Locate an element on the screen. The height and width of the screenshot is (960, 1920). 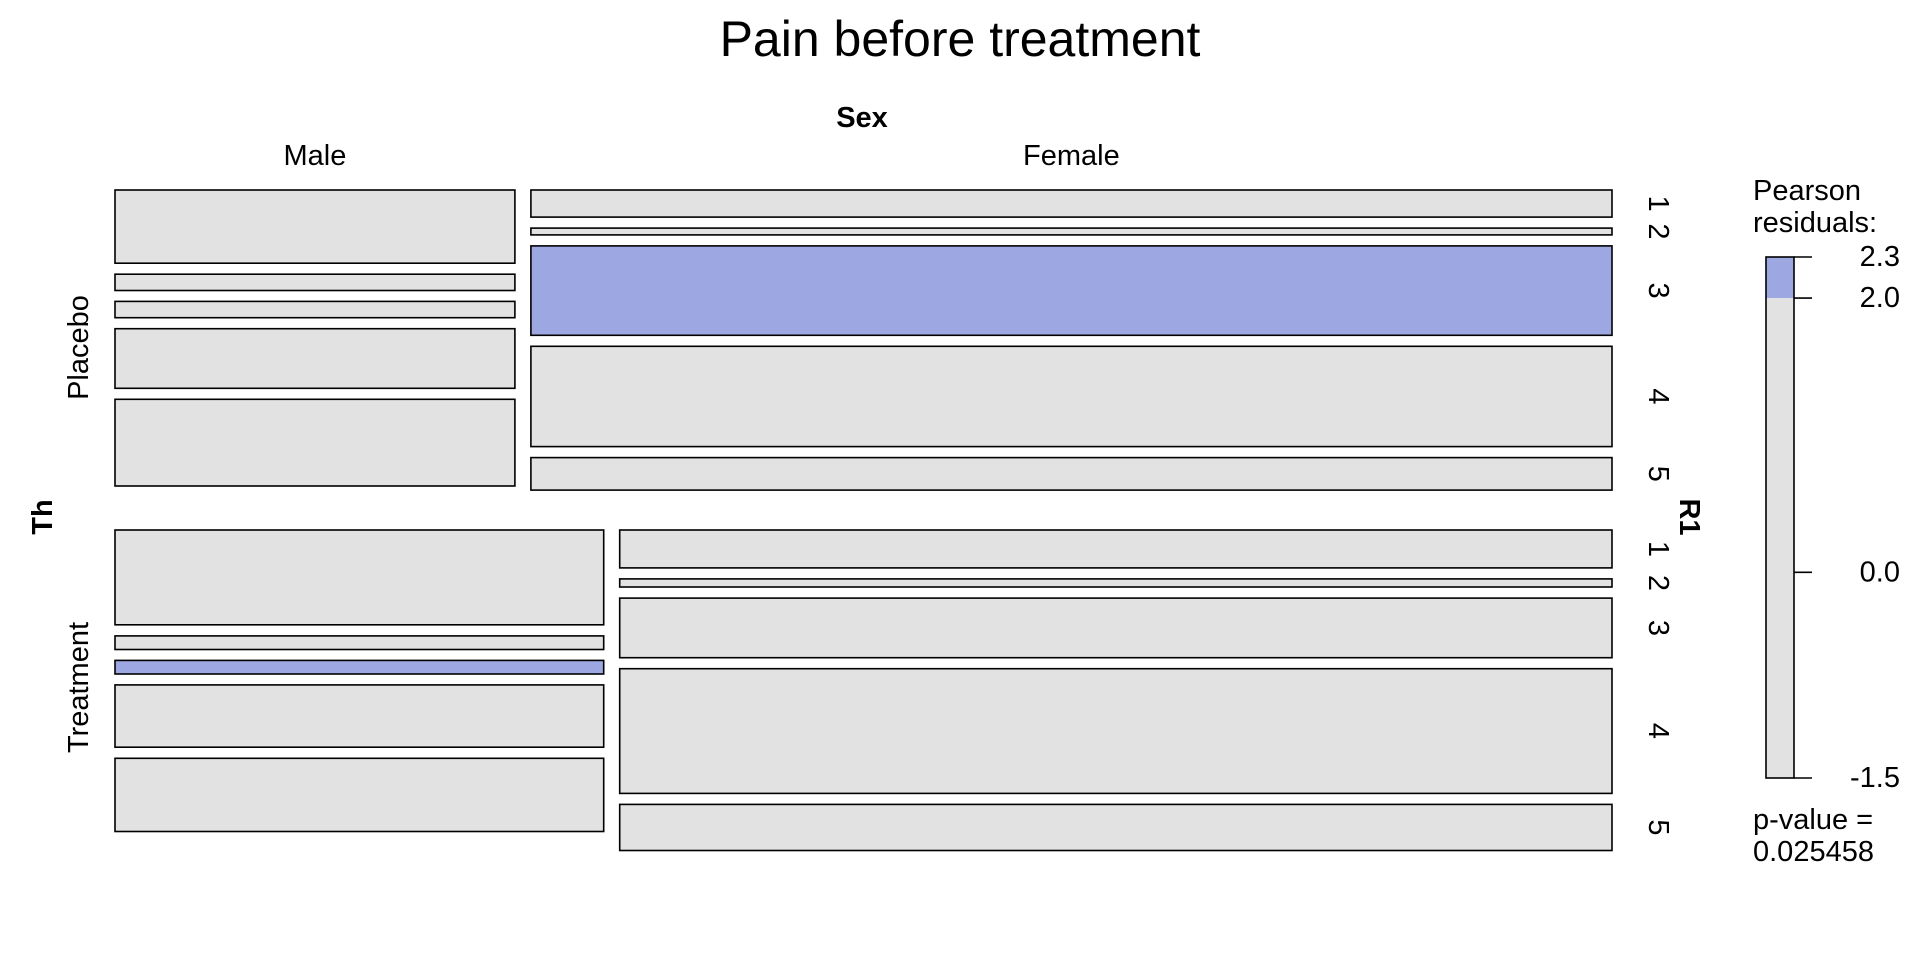
p-value-line: p-value = is located at coordinates (1813, 820).